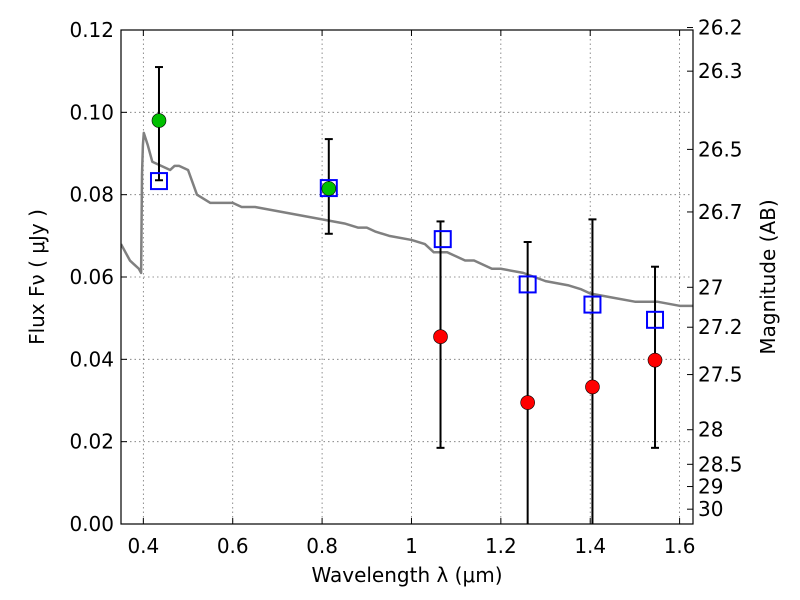  I want to click on right-tick-label: 28.5, so click(720, 464).